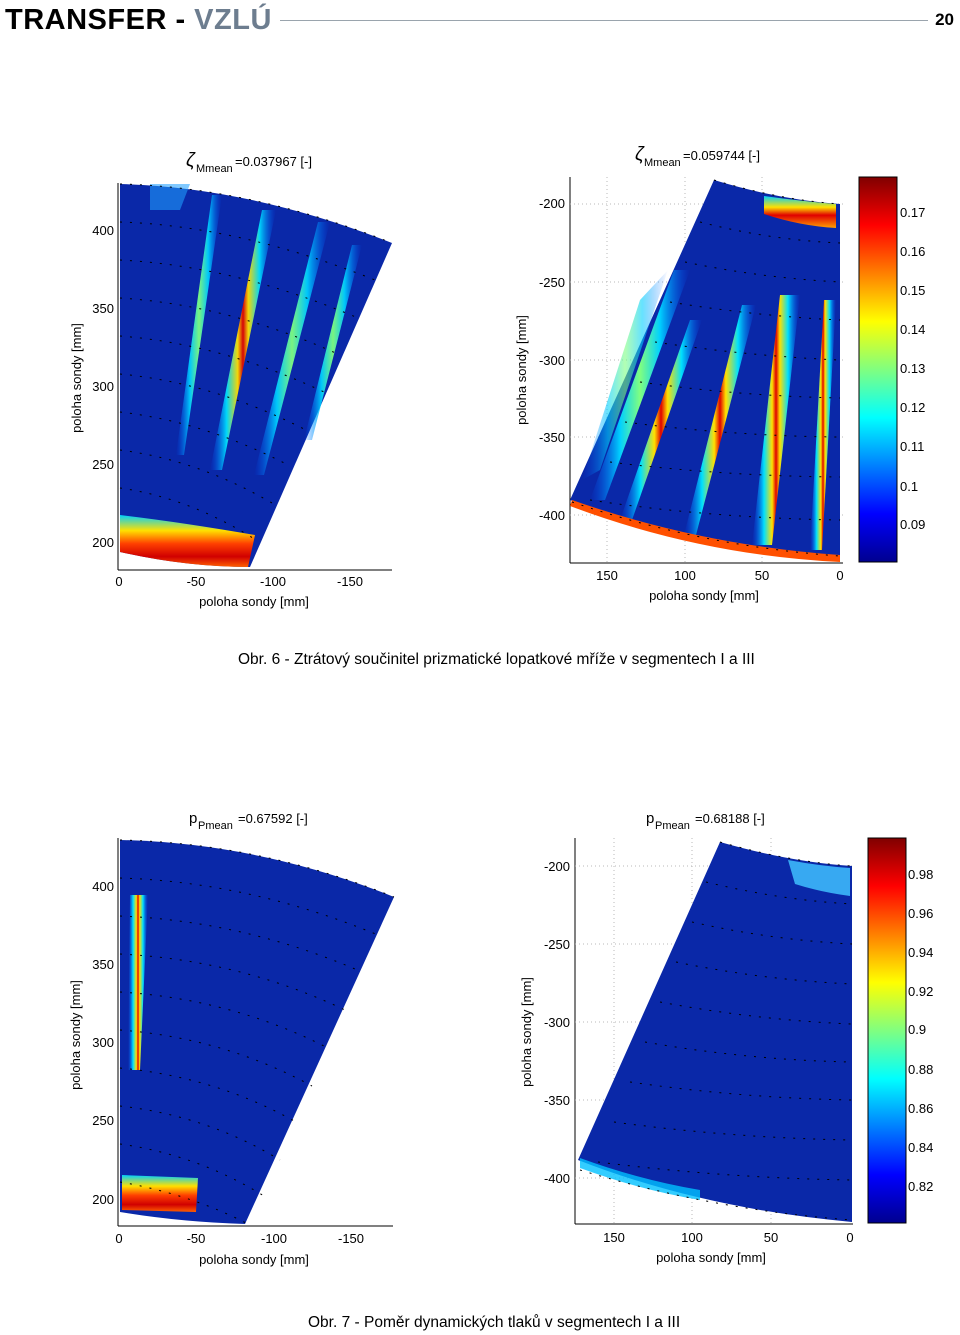 This screenshot has width=960, height=1335. What do you see at coordinates (350, 581) in the screenshot?
I see `fig6-left-xtick-150: -150` at bounding box center [350, 581].